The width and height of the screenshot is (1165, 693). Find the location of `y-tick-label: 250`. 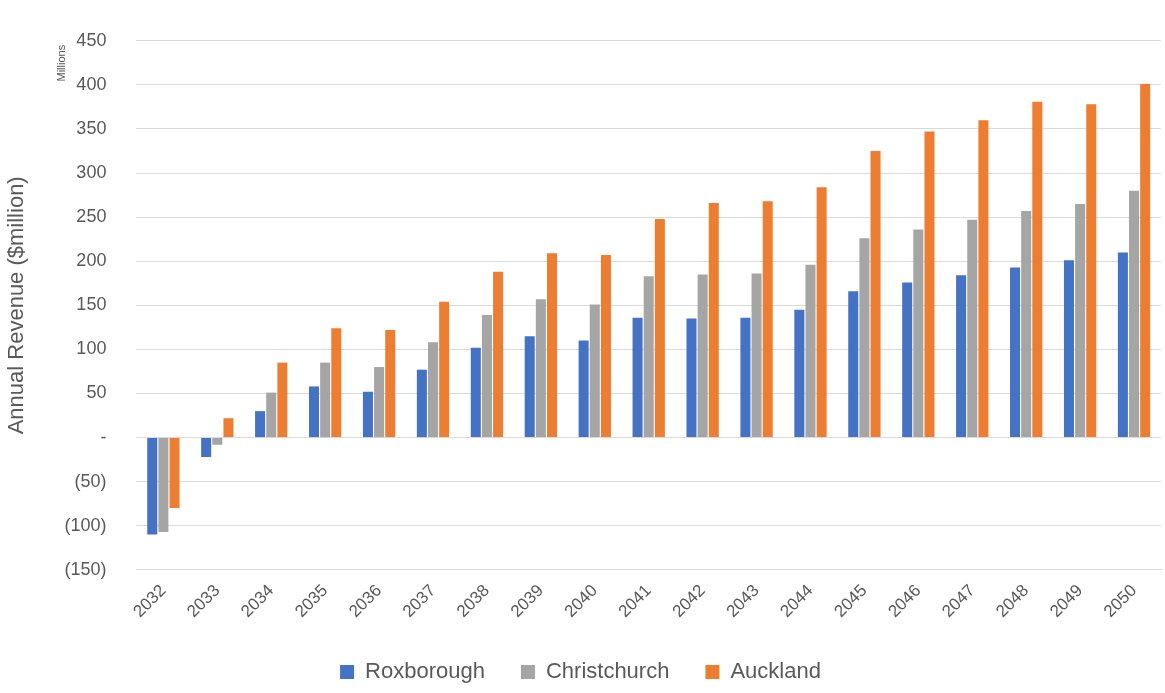

y-tick-label: 250 is located at coordinates (91, 216).